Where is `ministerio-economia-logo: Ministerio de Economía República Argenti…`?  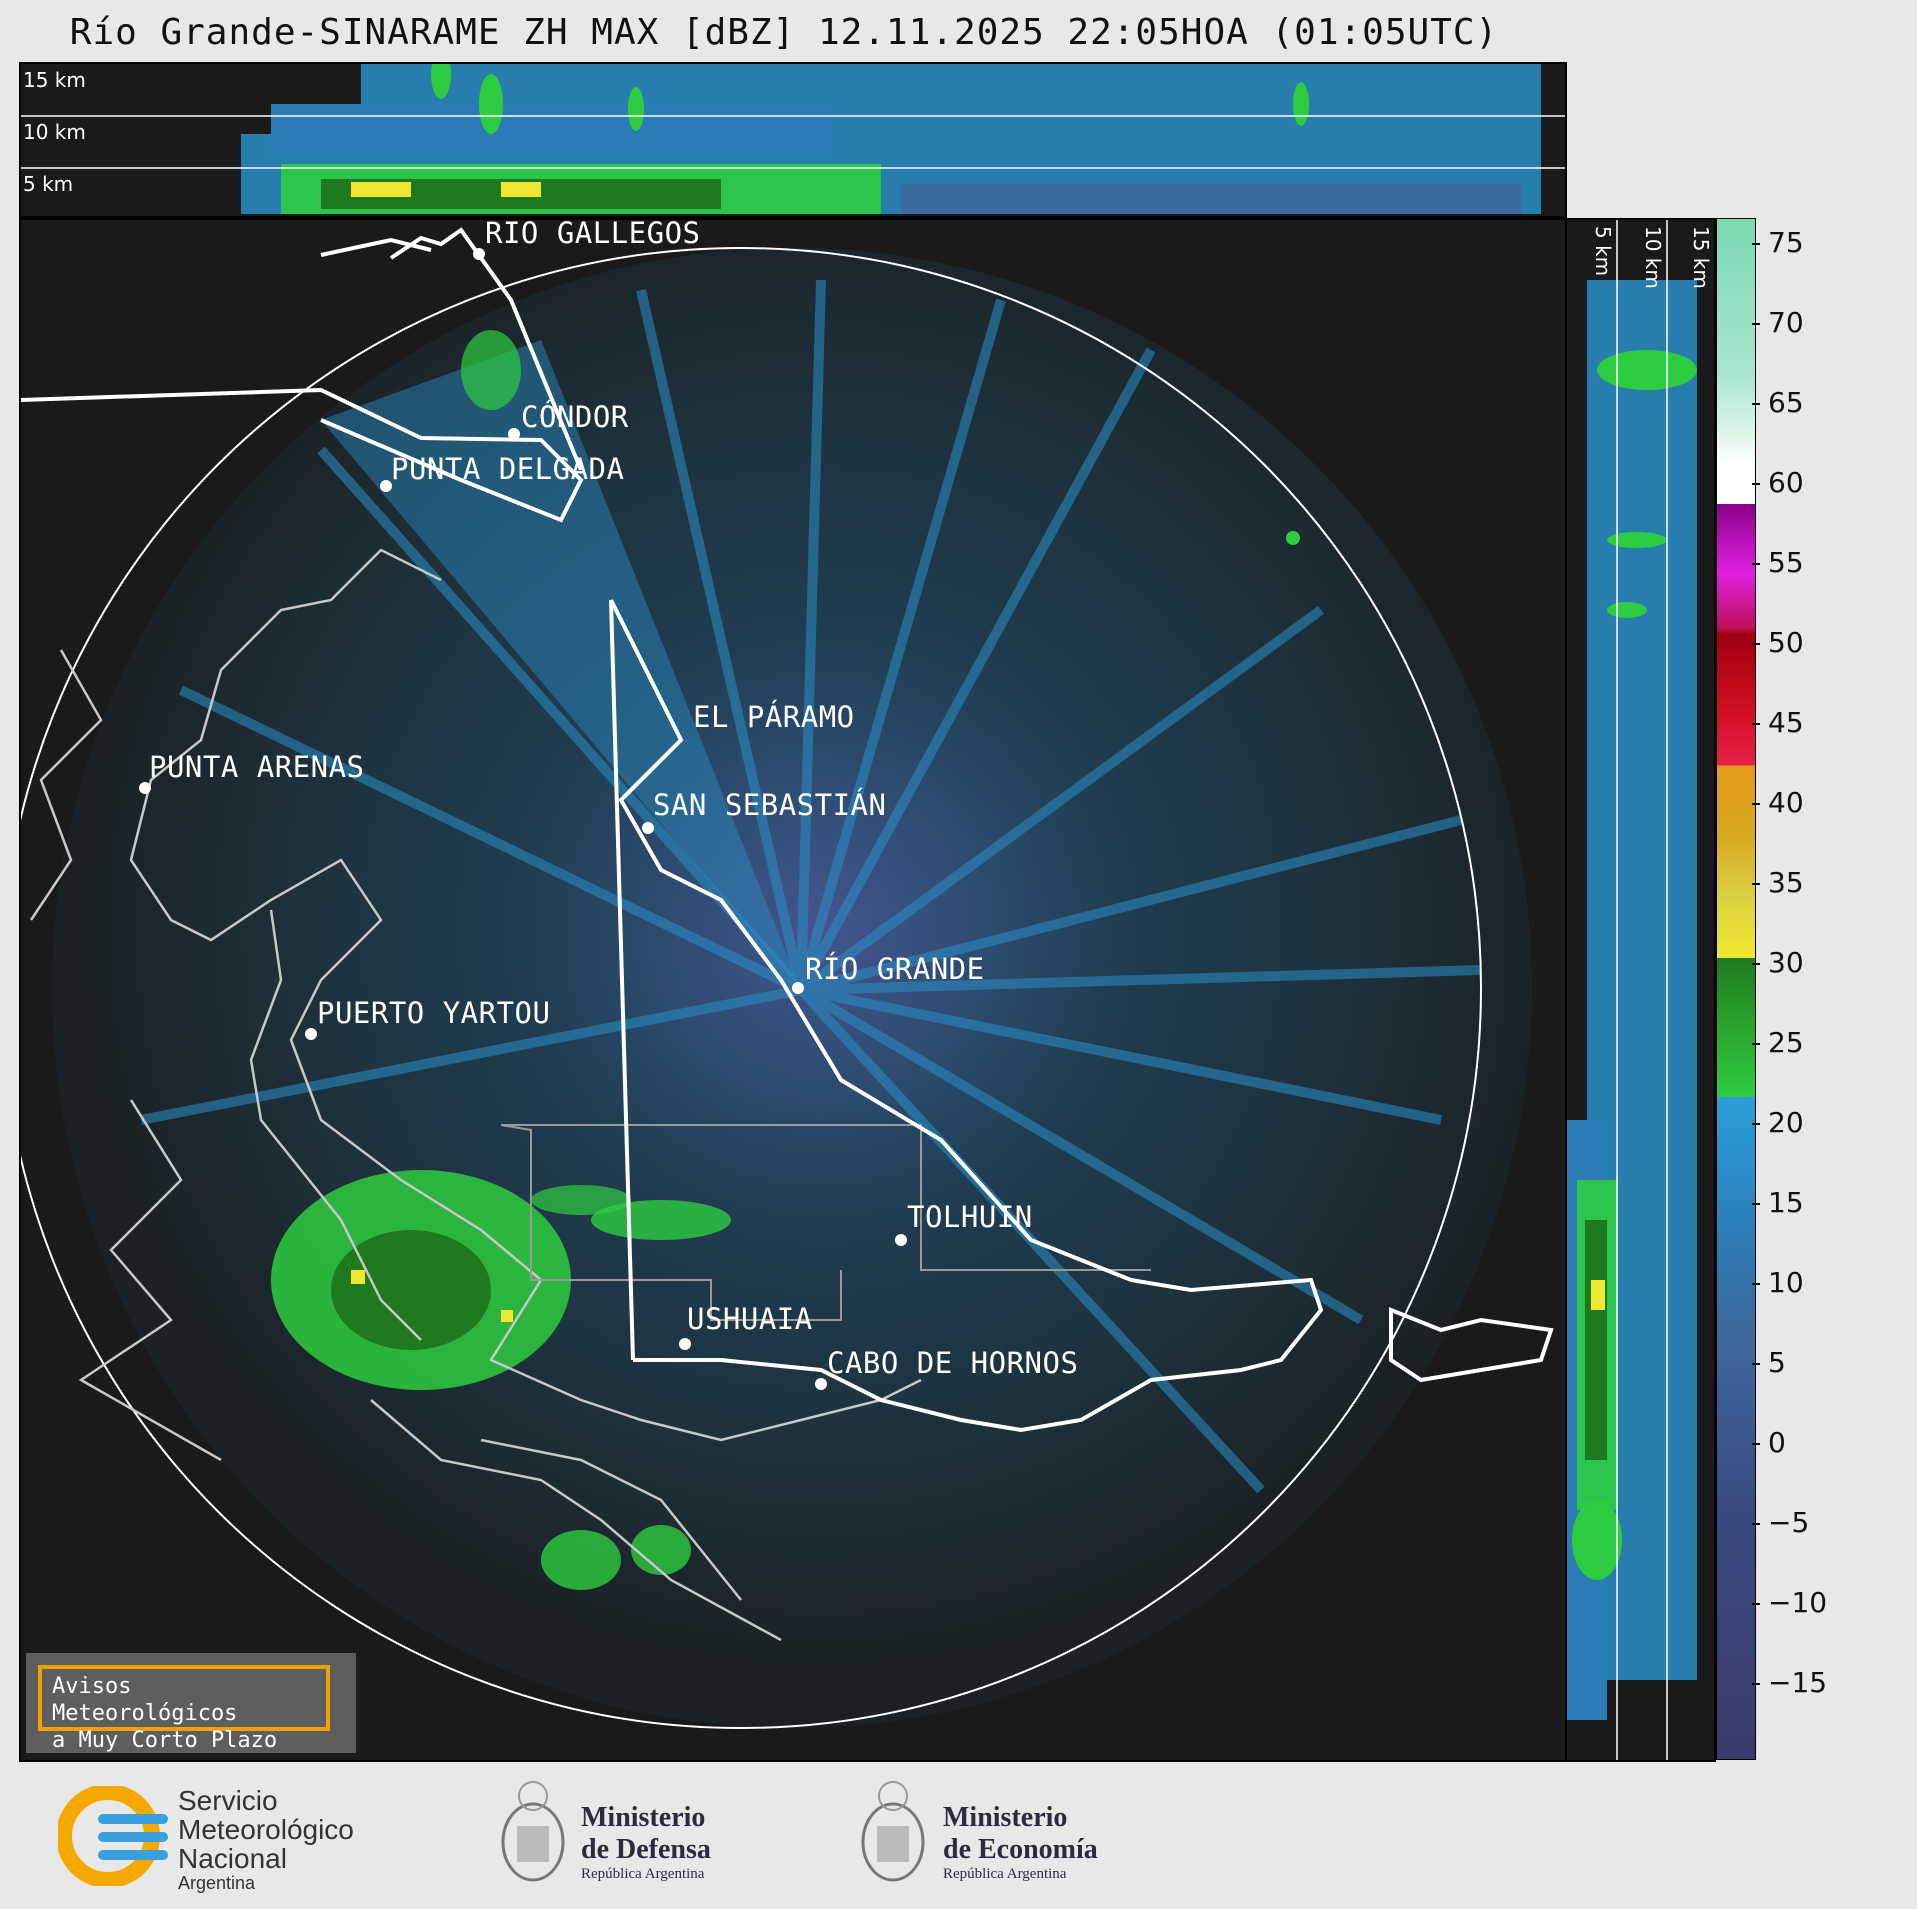
ministerio-economia-logo: Ministerio de Economía República Argenti… is located at coordinates (976, 1837).